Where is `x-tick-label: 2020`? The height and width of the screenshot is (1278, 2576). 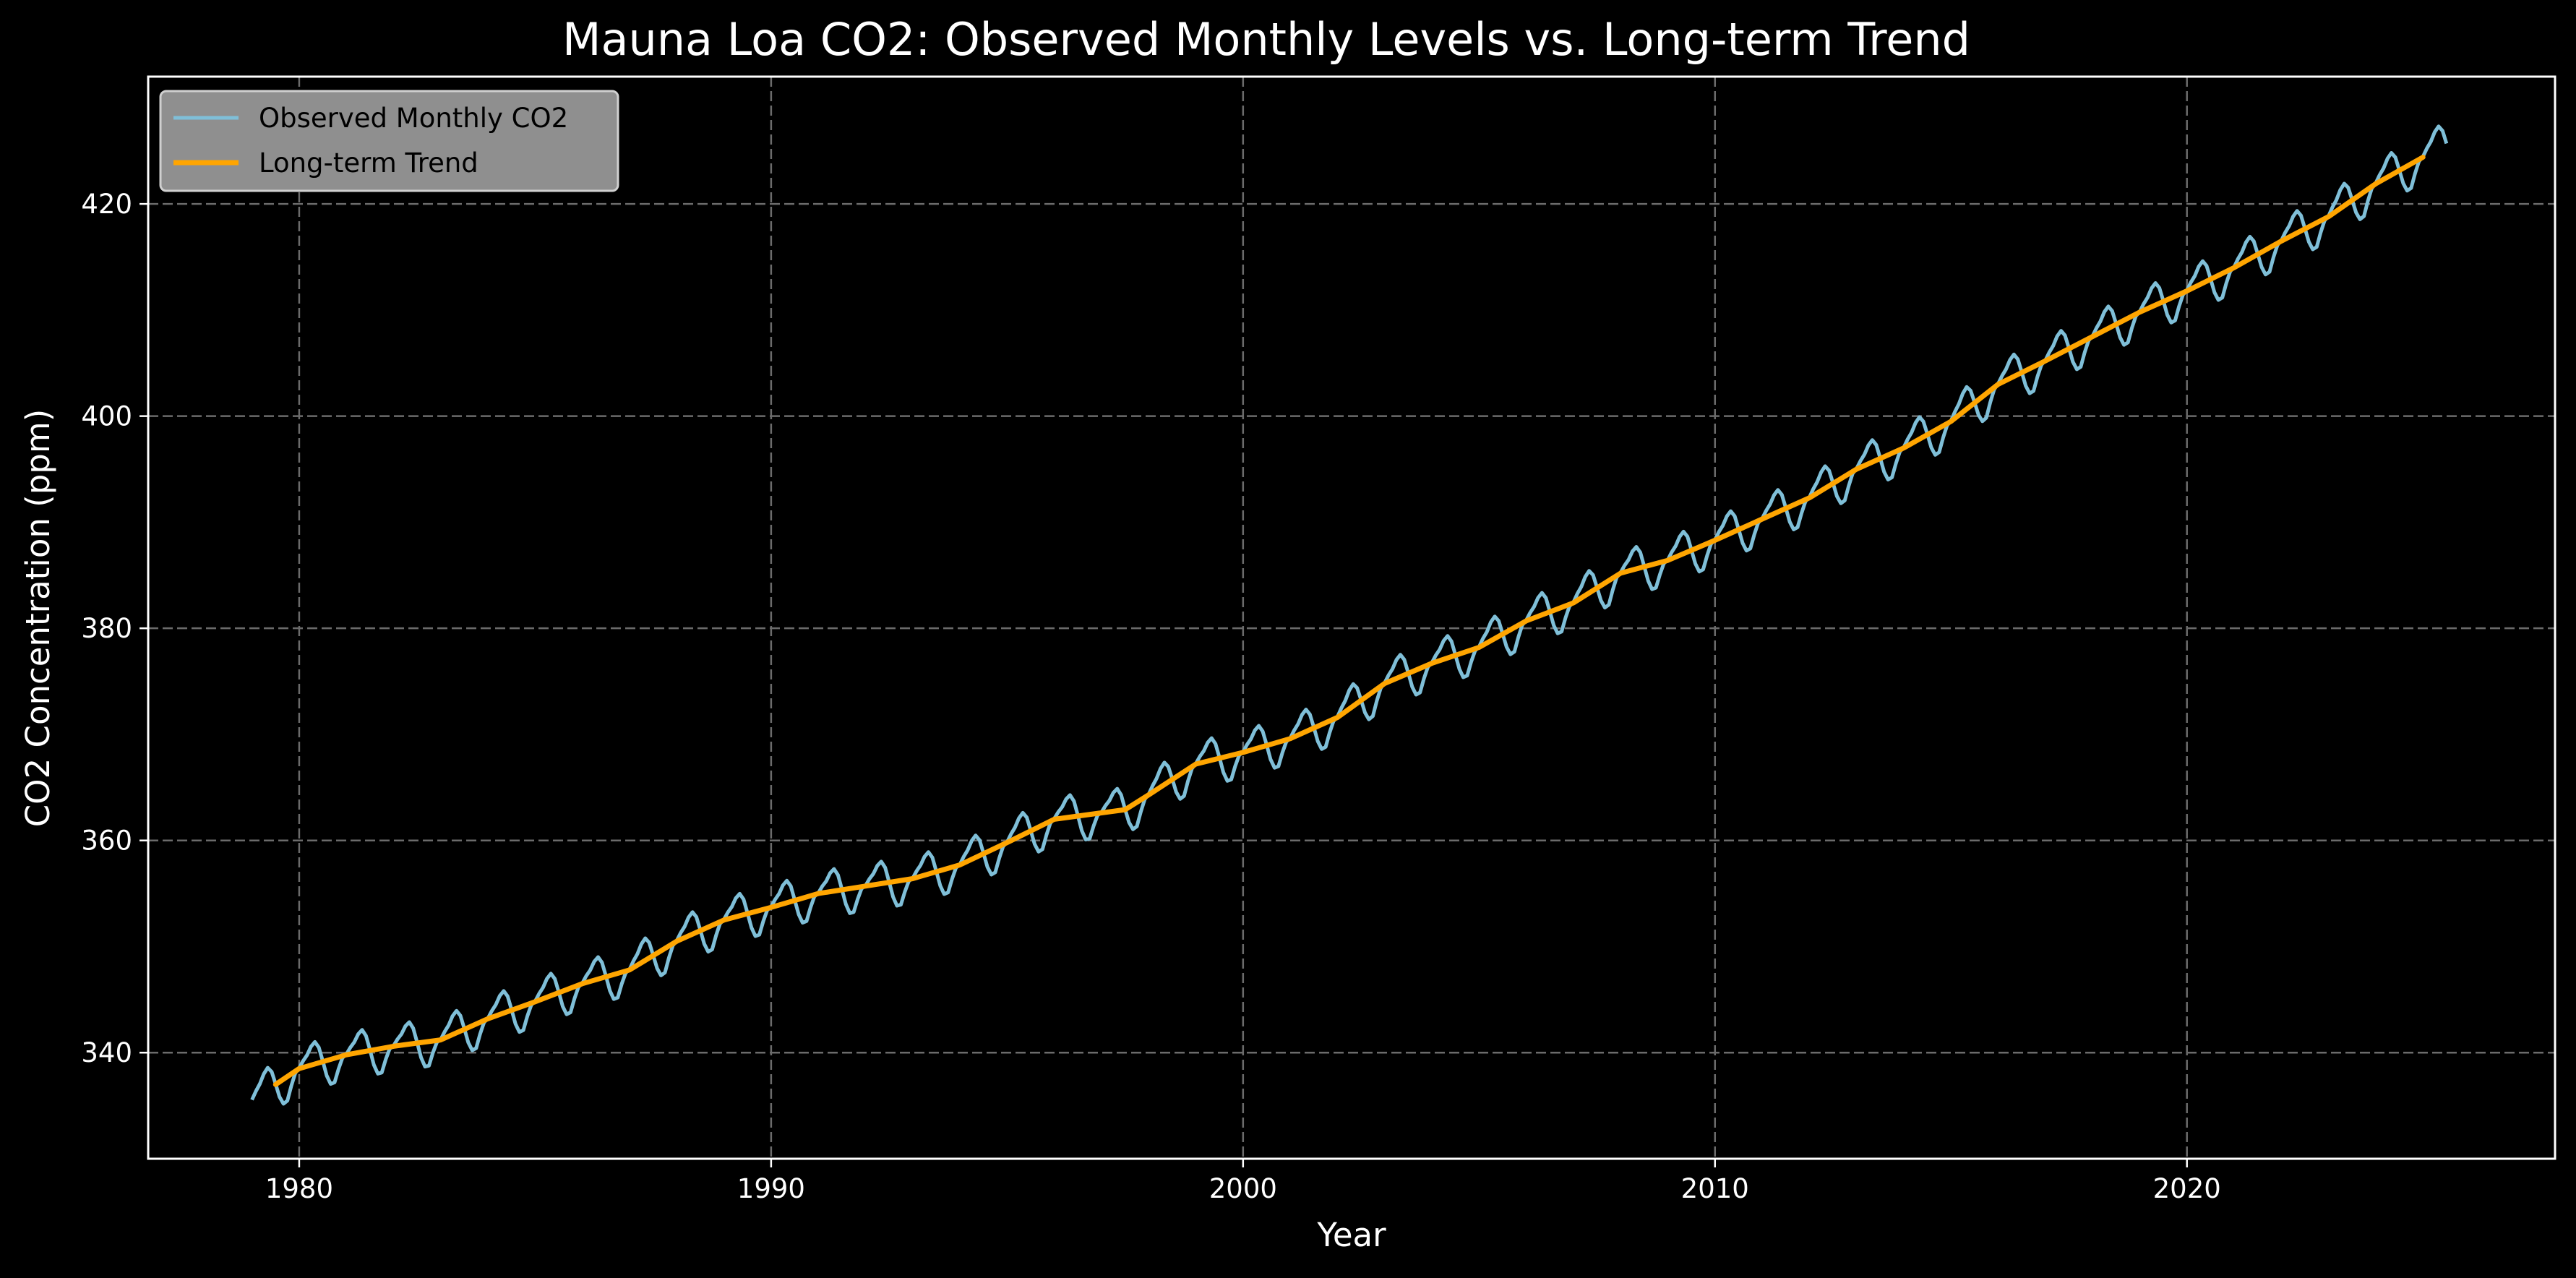 x-tick-label: 2020 is located at coordinates (2187, 1188).